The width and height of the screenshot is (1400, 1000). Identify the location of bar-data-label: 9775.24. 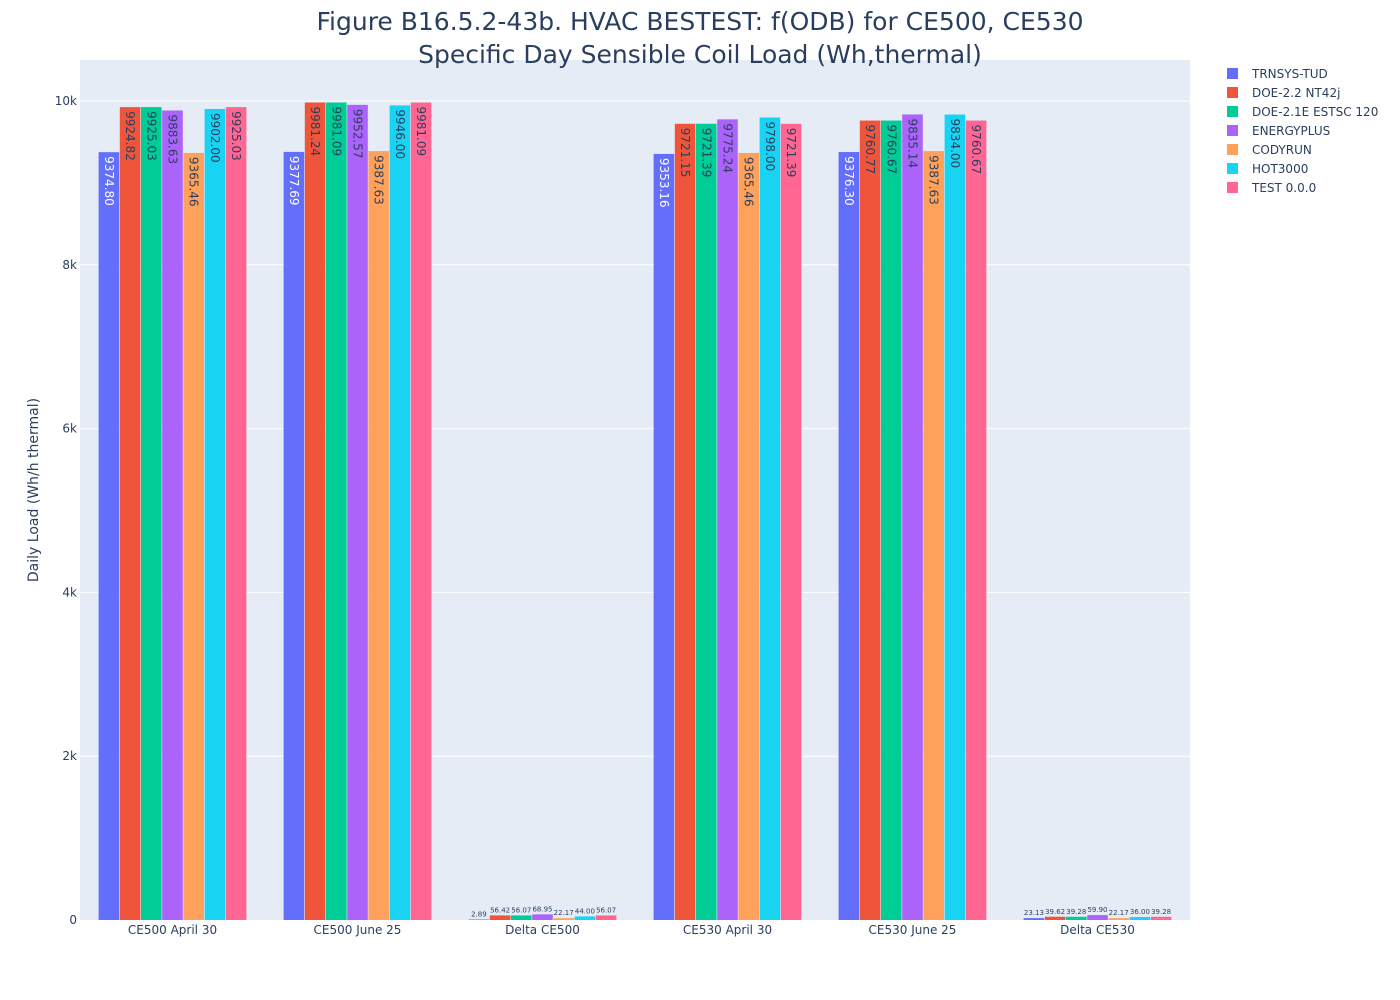
(728, 148).